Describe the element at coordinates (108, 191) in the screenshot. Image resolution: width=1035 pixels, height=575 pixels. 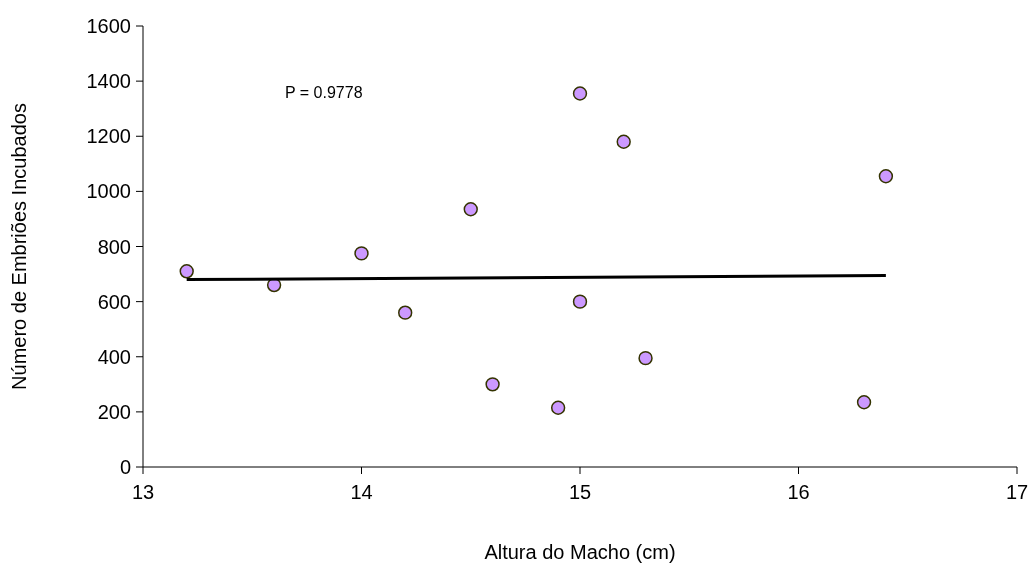
I see `y-tick-label: 1000` at that location.